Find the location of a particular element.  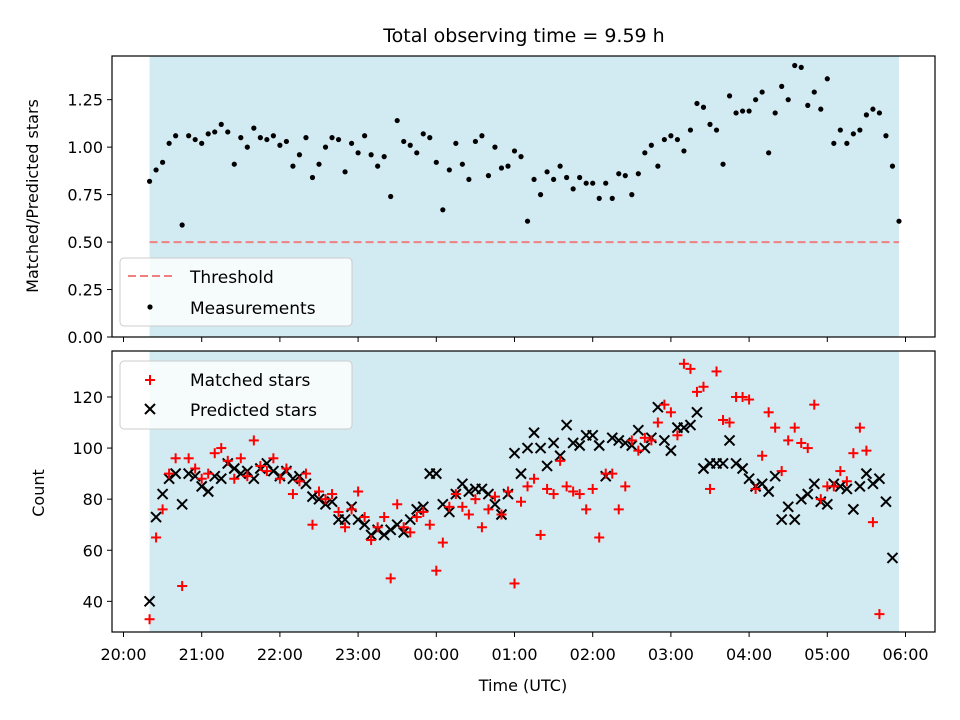

bottom-y-tick-label: 120 is located at coordinates (87, 397).